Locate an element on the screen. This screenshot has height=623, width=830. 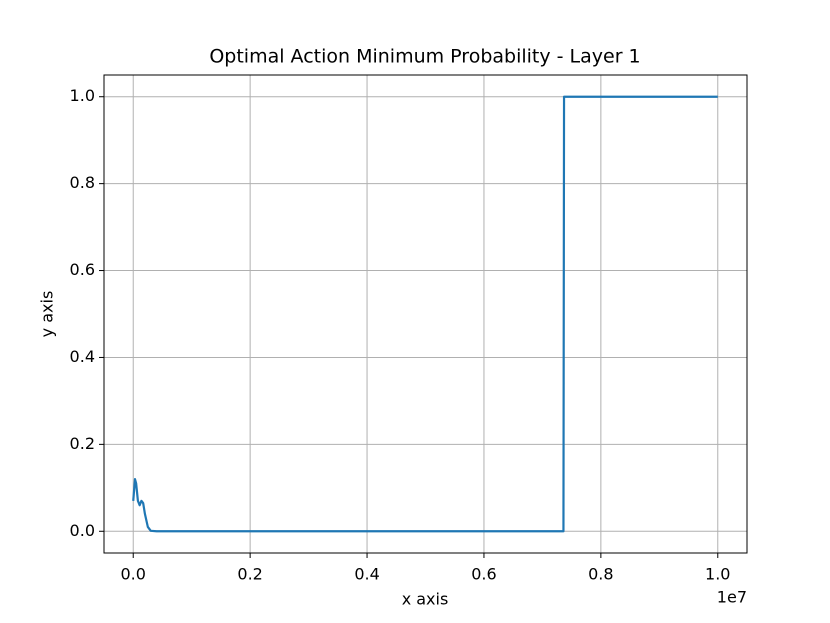
y-axis-label: y axis is located at coordinates (47, 314).